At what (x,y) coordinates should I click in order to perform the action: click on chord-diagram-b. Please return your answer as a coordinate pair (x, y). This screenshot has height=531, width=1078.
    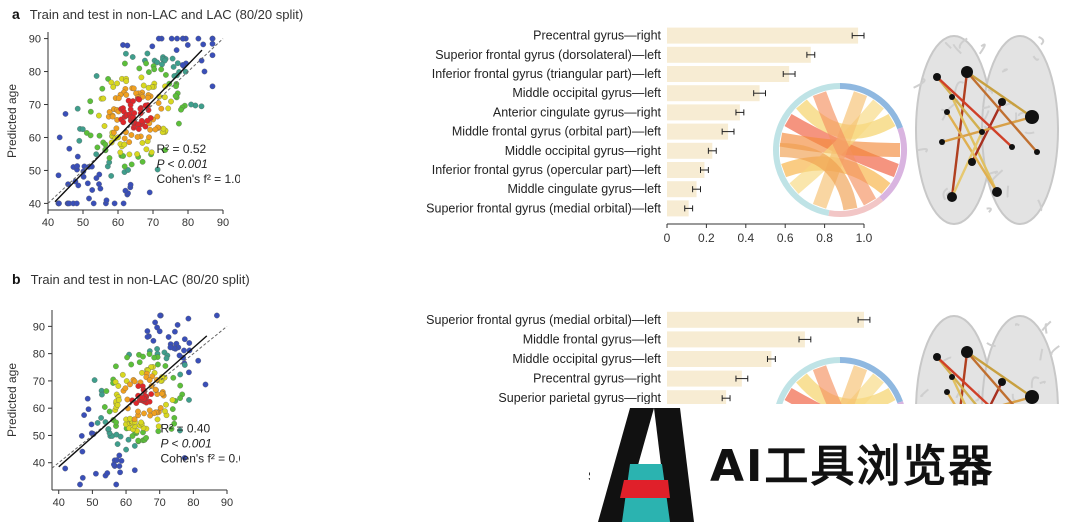
    Looking at the image, I should click on (840, 385).